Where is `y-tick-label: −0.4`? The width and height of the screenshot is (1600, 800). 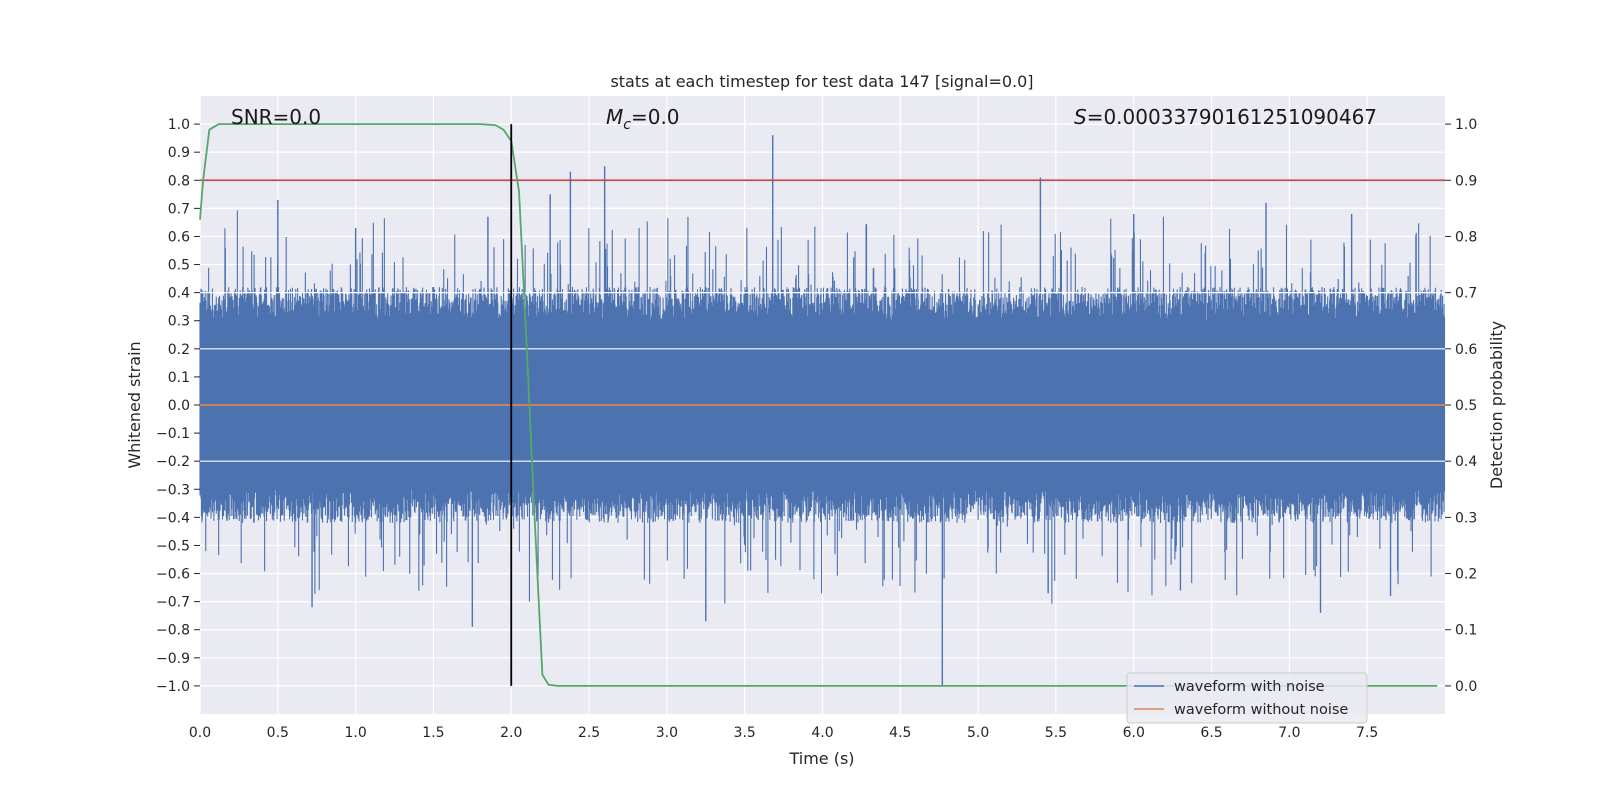
y-tick-label: −0.4 is located at coordinates (173, 518).